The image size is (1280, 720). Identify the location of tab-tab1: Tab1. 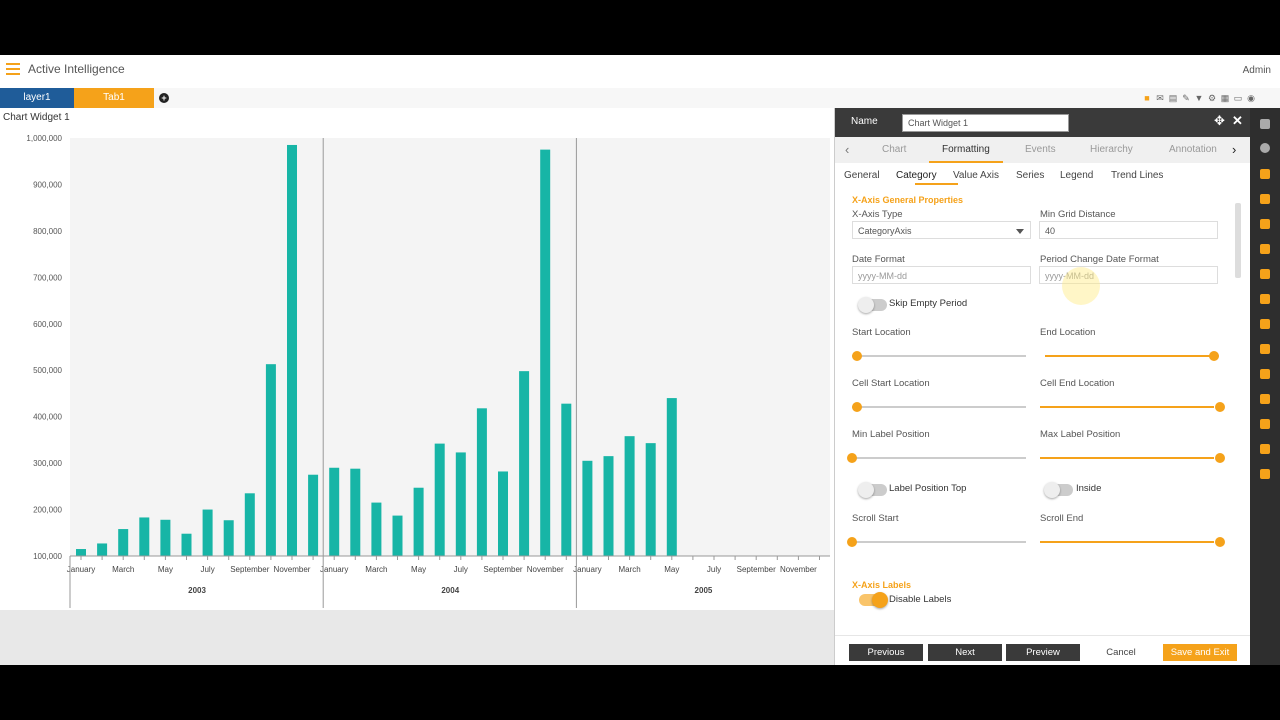
(114, 98).